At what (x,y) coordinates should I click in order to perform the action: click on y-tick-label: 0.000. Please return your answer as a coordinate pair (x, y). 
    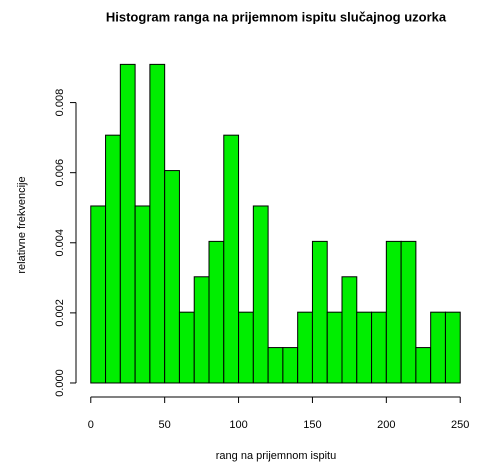
    Looking at the image, I should click on (60, 383).